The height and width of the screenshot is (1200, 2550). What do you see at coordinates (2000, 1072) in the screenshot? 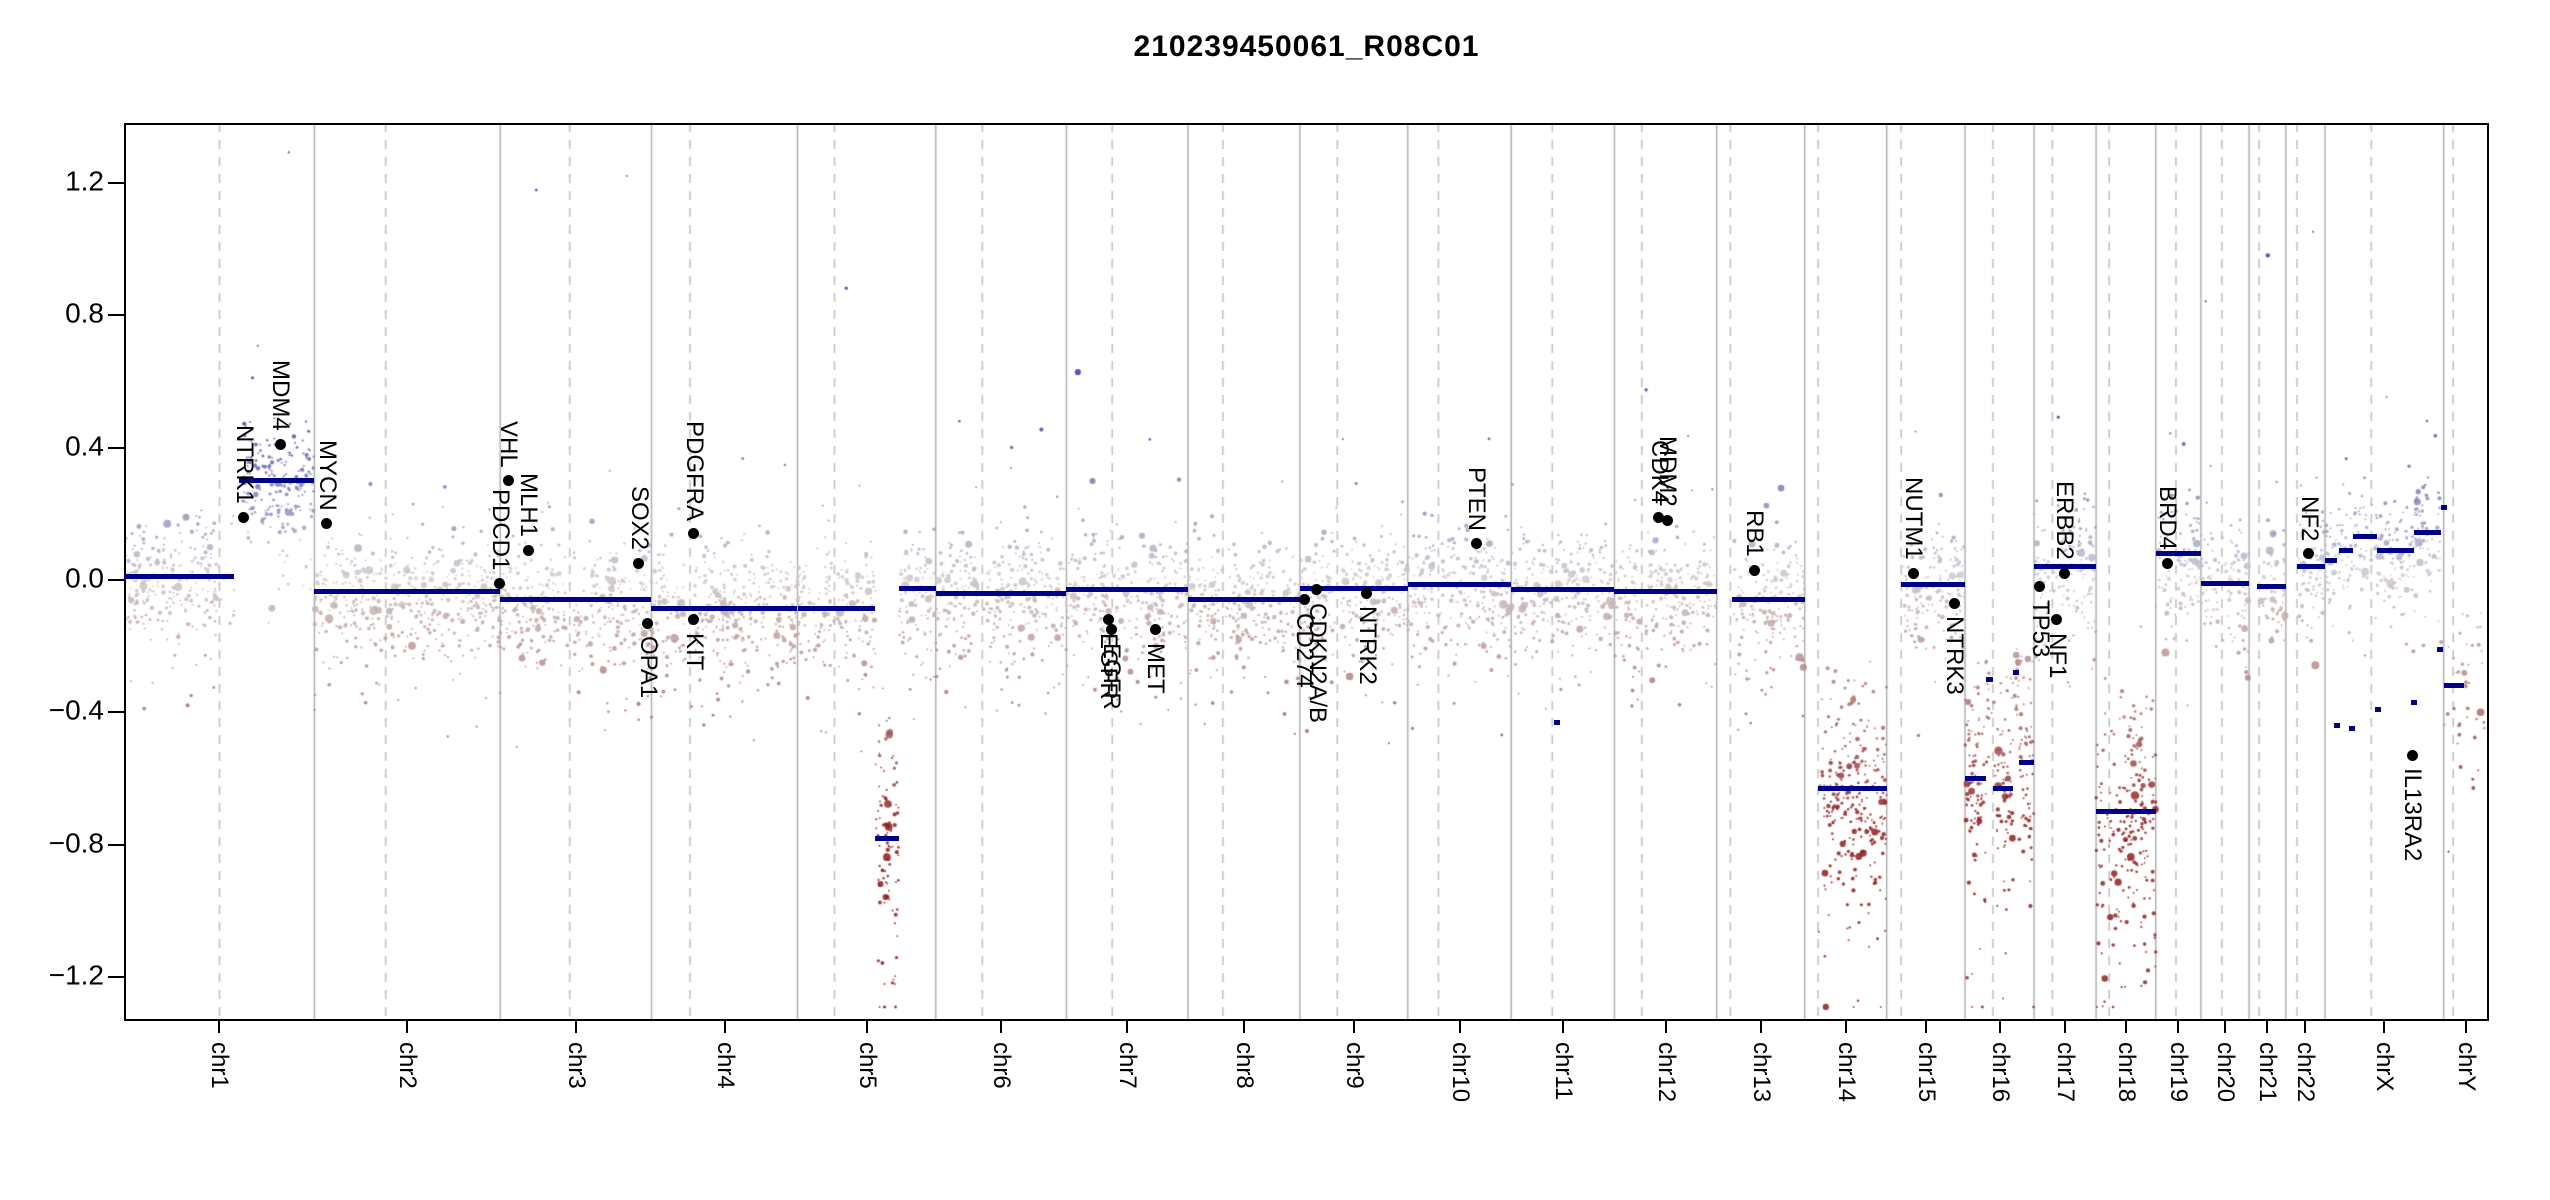
I see `x-tick-label-chr16: chr16` at bounding box center [2000, 1072].